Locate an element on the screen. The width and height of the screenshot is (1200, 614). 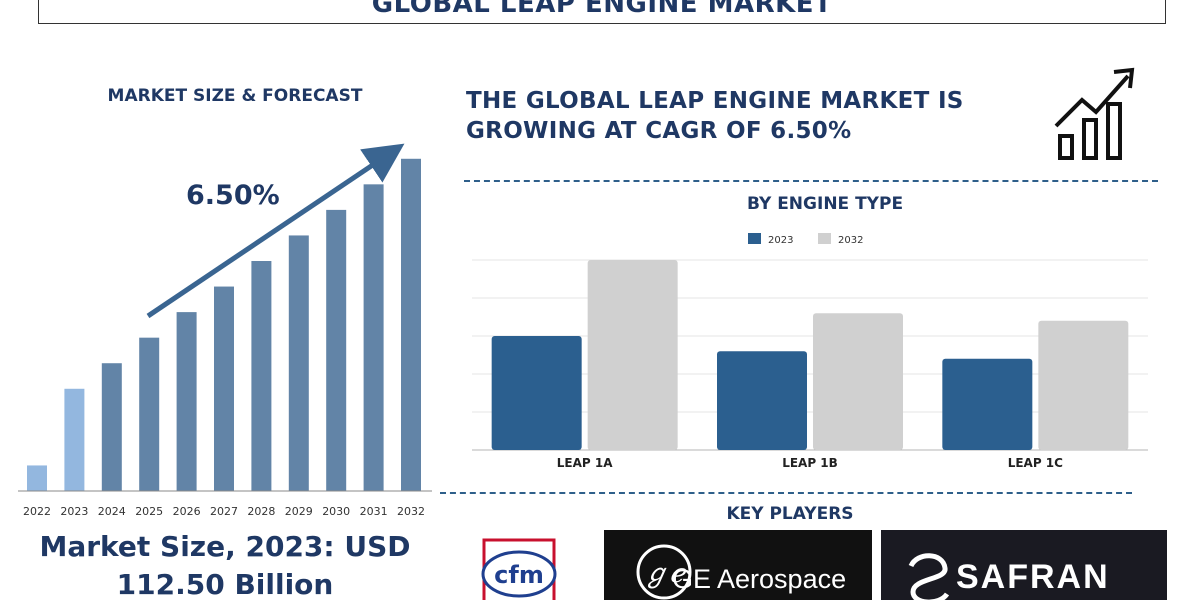
forecast-bar-2024 is located at coordinates (111, 427).